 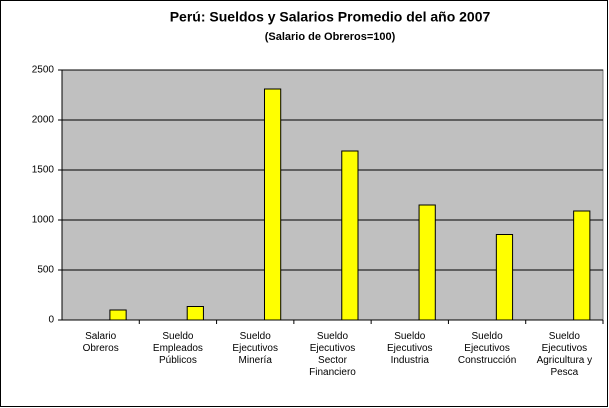 What do you see at coordinates (330, 37) in the screenshot?
I see `chart-subtitle: (Salario de Obreros=100)` at bounding box center [330, 37].